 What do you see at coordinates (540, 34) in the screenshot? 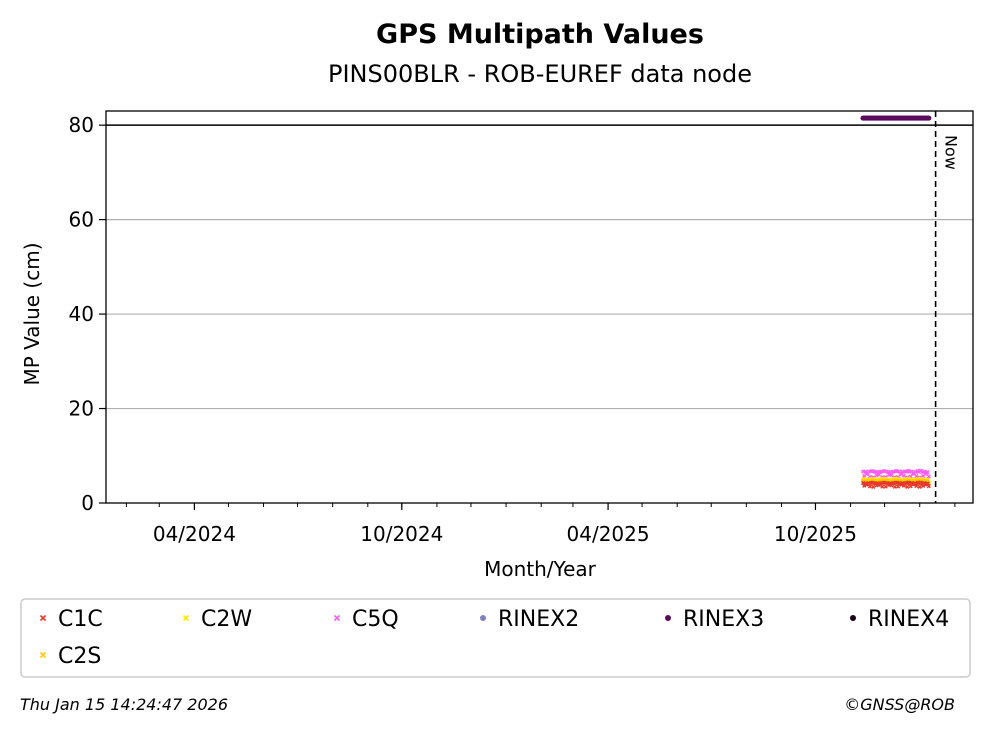
I see `chart-title: GPS Multipath Values` at bounding box center [540, 34].